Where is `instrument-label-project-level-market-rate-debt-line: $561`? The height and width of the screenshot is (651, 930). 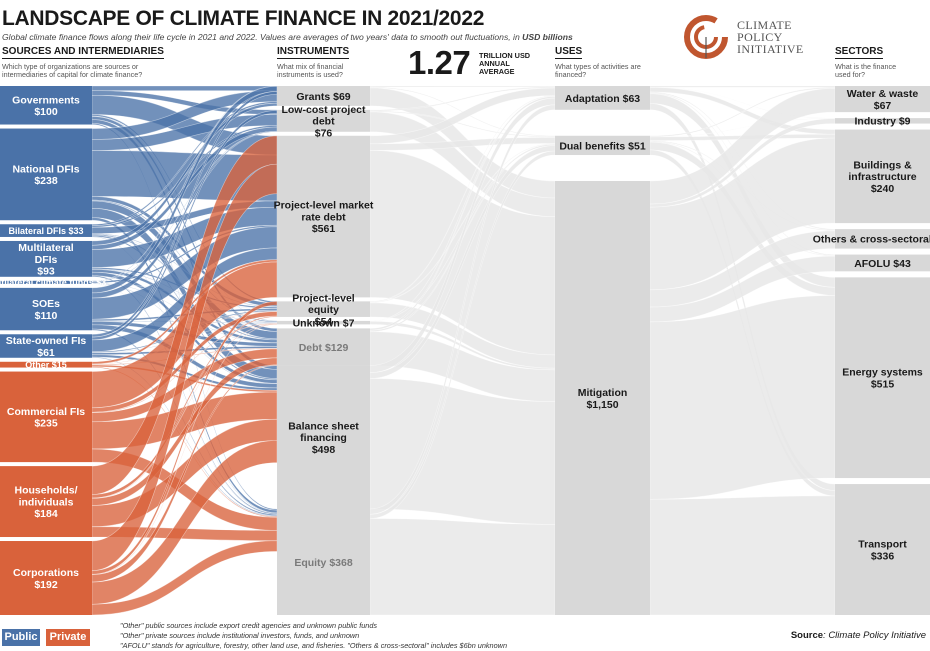 instrument-label-project-level-market-rate-debt-line: $561 is located at coordinates (324, 229).